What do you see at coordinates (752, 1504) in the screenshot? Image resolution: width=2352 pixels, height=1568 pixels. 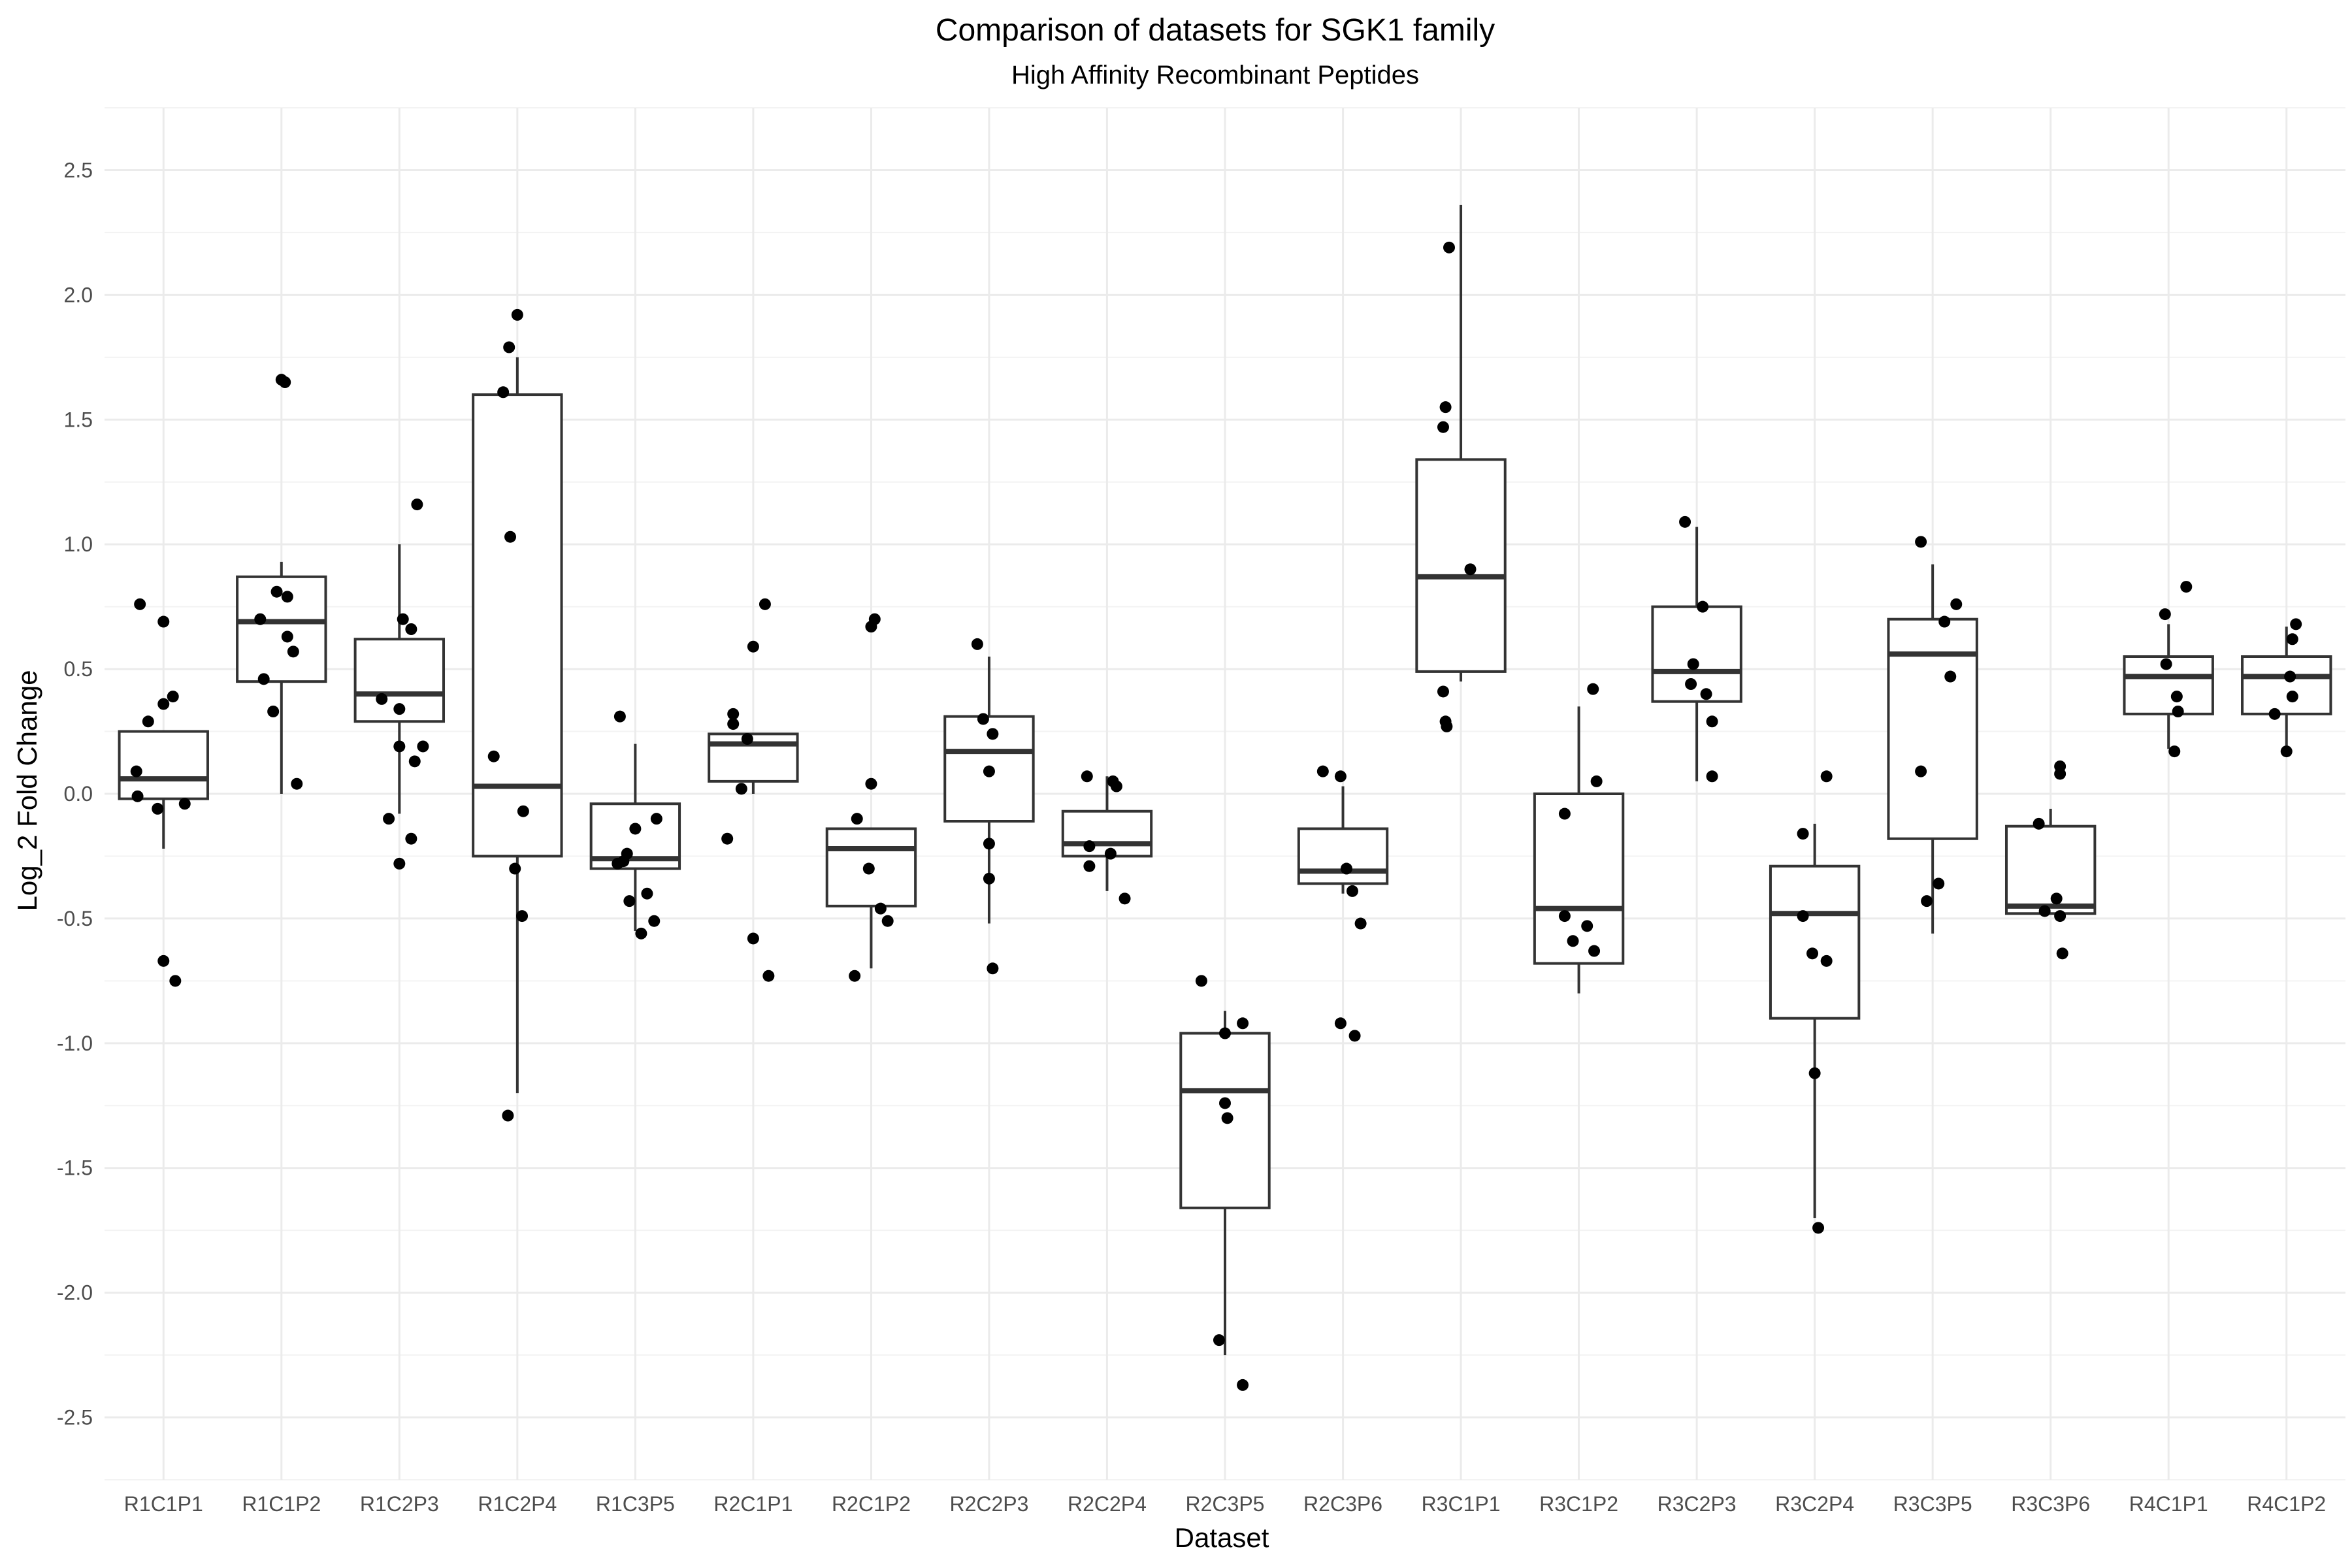 I see `x-tick-label: R2C1P1` at bounding box center [752, 1504].